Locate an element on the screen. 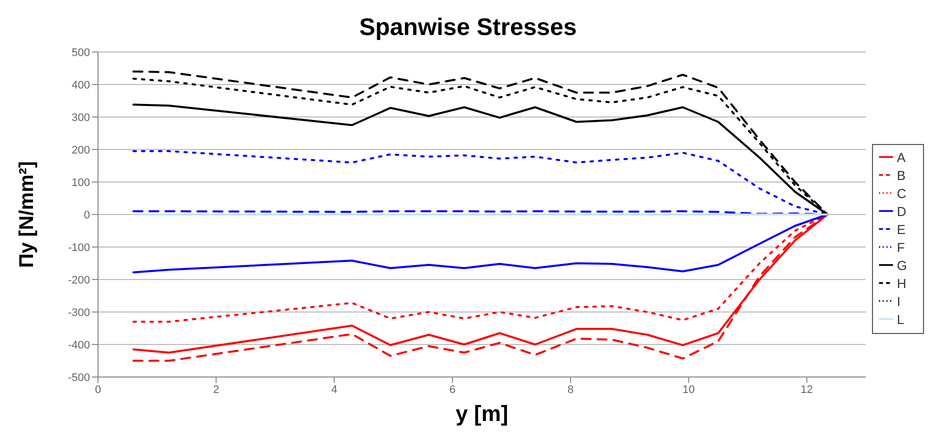  y-tick-label: 100 is located at coordinates (81, 182).